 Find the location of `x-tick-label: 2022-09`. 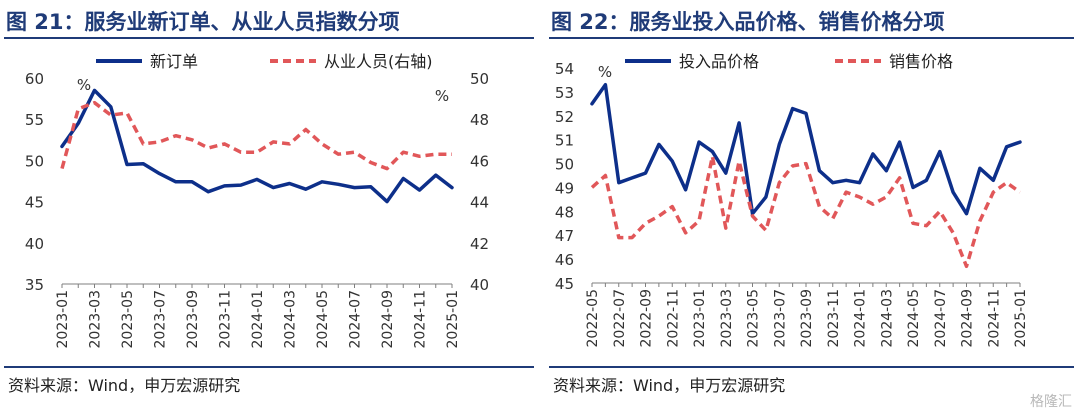

x-tick-label: 2022-09 is located at coordinates (647, 318).